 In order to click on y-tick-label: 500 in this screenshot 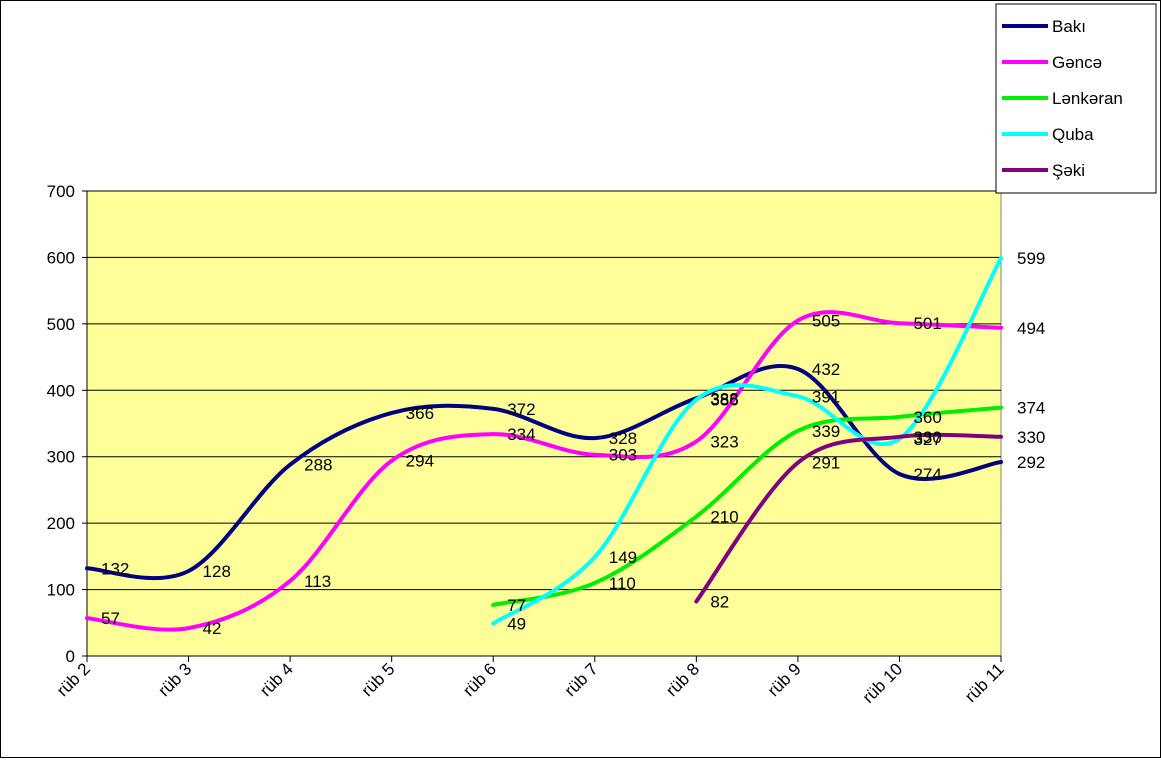, I will do `click(61, 324)`.